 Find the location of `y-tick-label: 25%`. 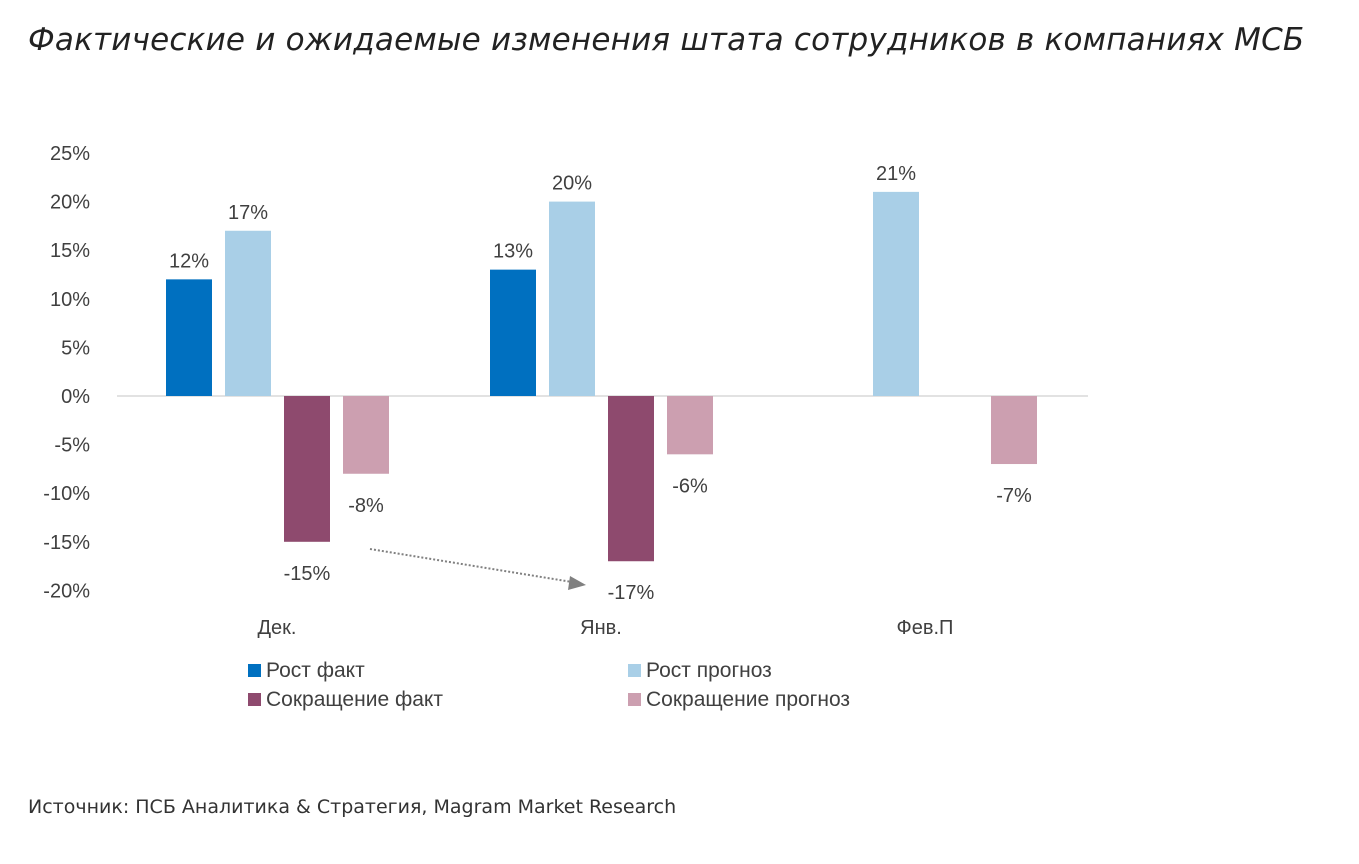

y-tick-label: 25% is located at coordinates (70, 154).